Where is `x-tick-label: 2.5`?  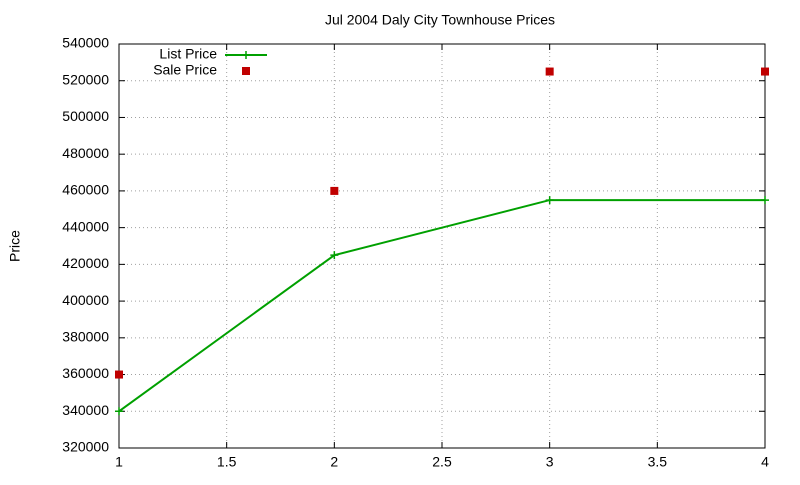 x-tick-label: 2.5 is located at coordinates (442, 462).